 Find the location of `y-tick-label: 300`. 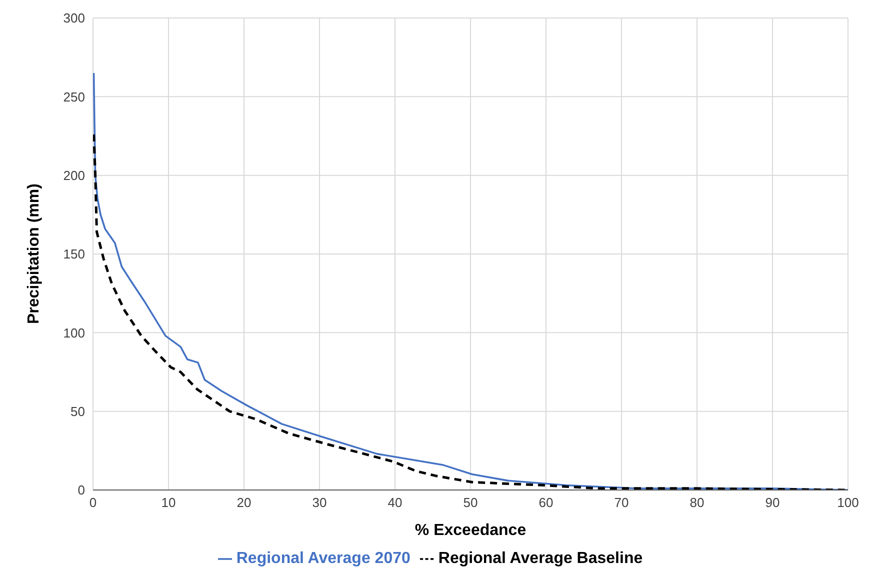

y-tick-label: 300 is located at coordinates (74, 18).